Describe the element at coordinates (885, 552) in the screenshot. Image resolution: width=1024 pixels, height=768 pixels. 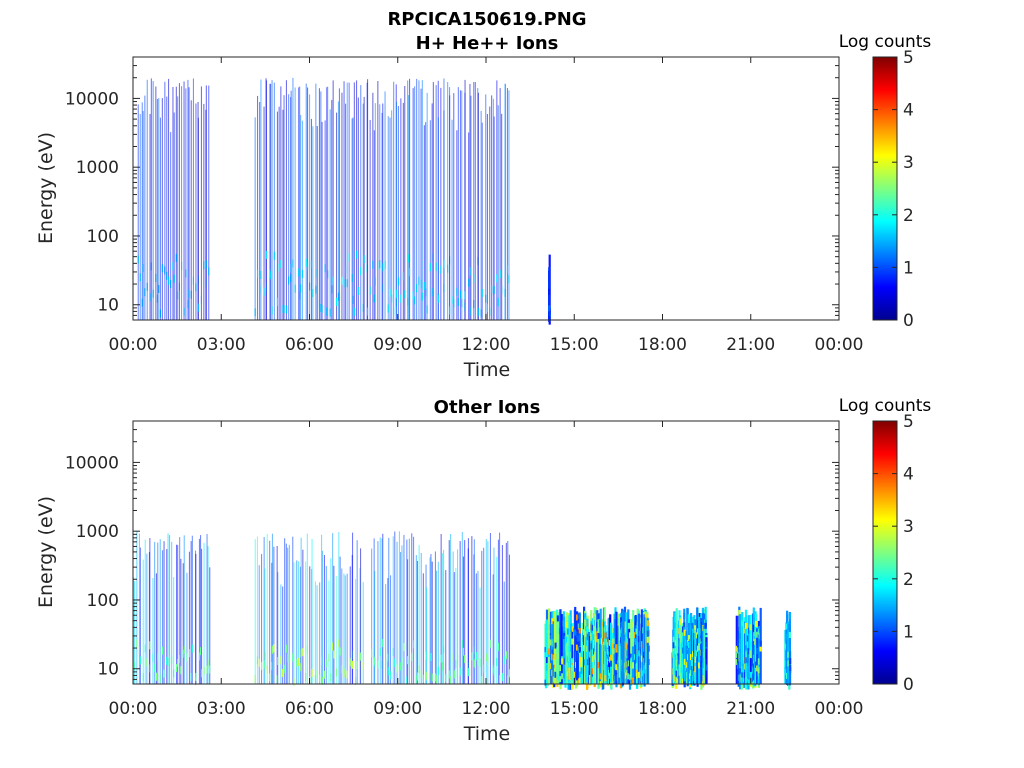
I see `colorbar-gradient` at that location.